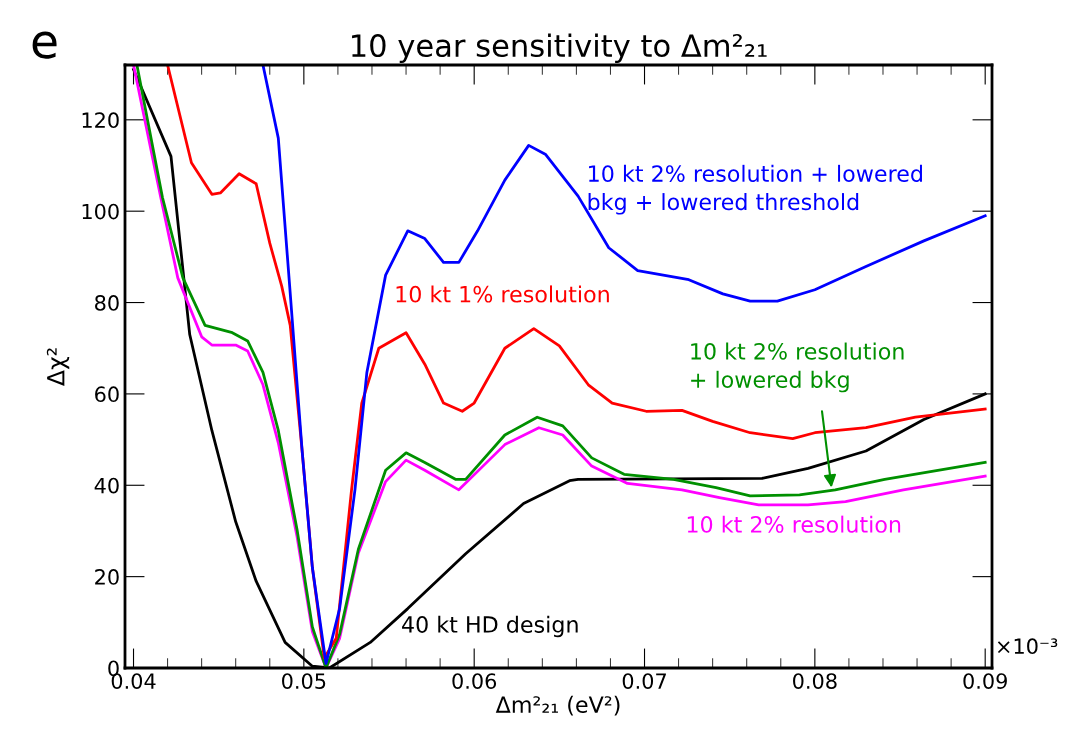  I want to click on text: 10 kt 2% resolution + lowered bkg, so click(797, 367).